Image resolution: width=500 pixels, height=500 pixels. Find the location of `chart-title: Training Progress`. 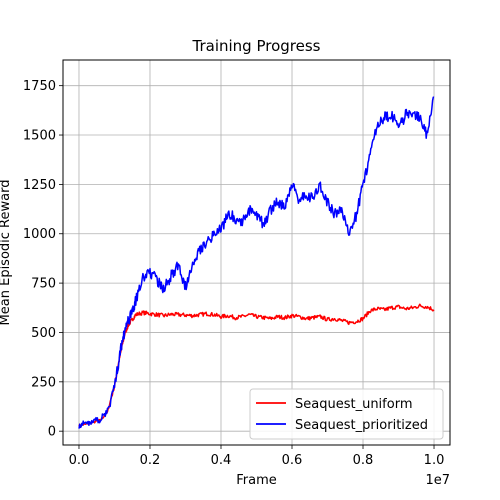

chart-title: Training Progress is located at coordinates (256, 46).